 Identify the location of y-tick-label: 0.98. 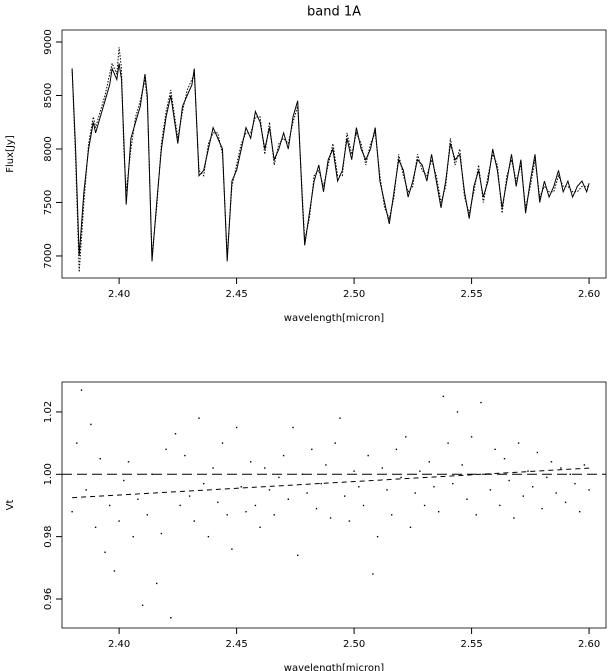
(48, 537).